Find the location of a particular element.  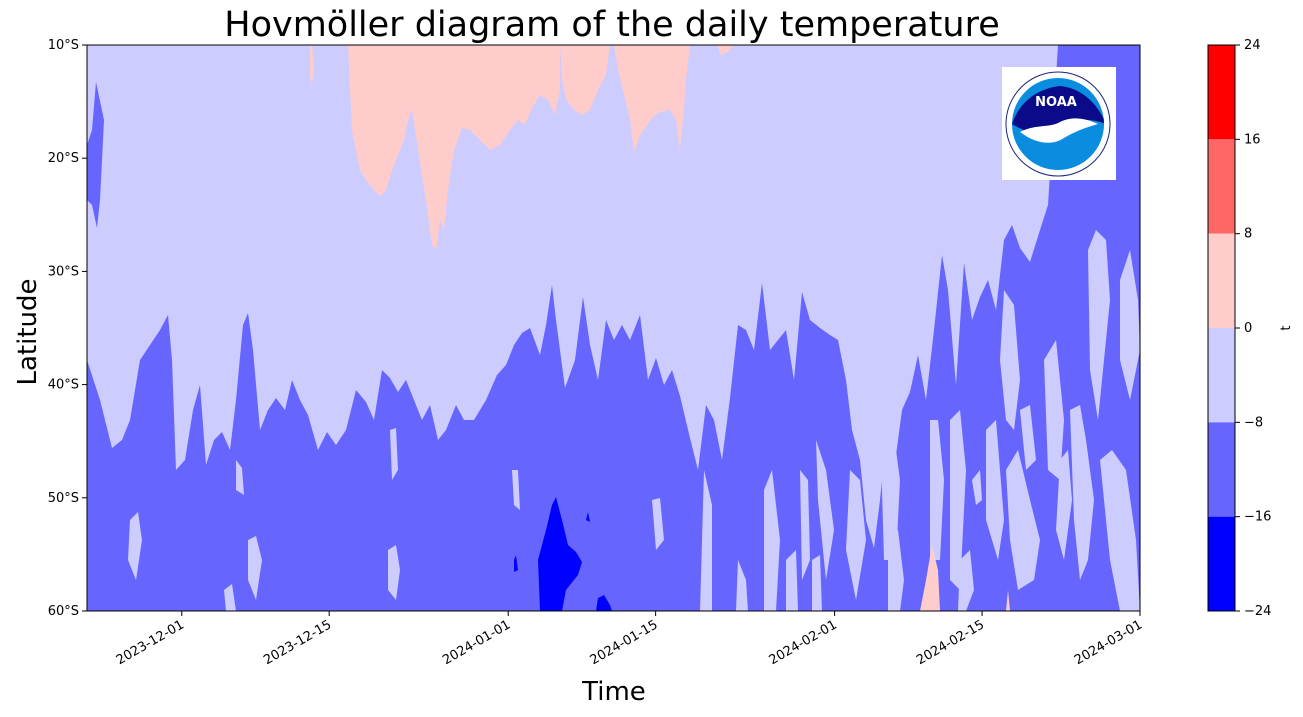

colorbar-tick-label: 16 is located at coordinates (1252, 139).